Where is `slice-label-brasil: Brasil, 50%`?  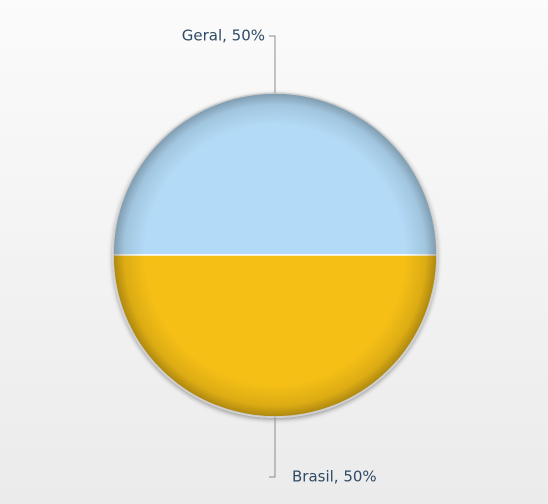 slice-label-brasil: Brasil, 50% is located at coordinates (334, 477).